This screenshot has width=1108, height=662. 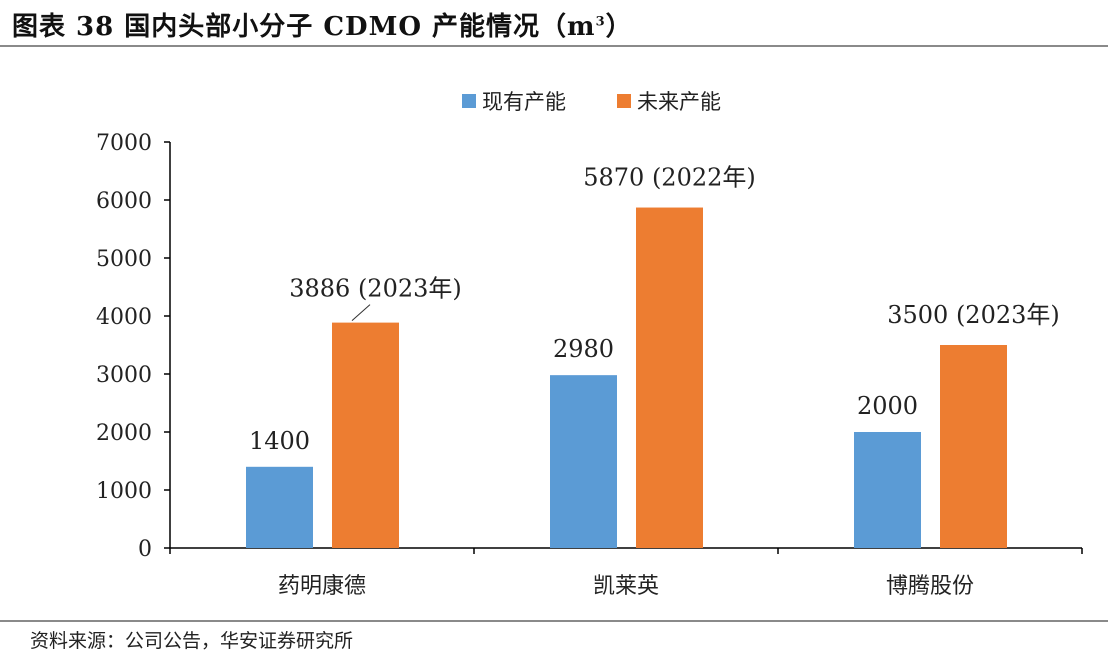 I want to click on y-tick-label: 5000, so click(x=124, y=259).